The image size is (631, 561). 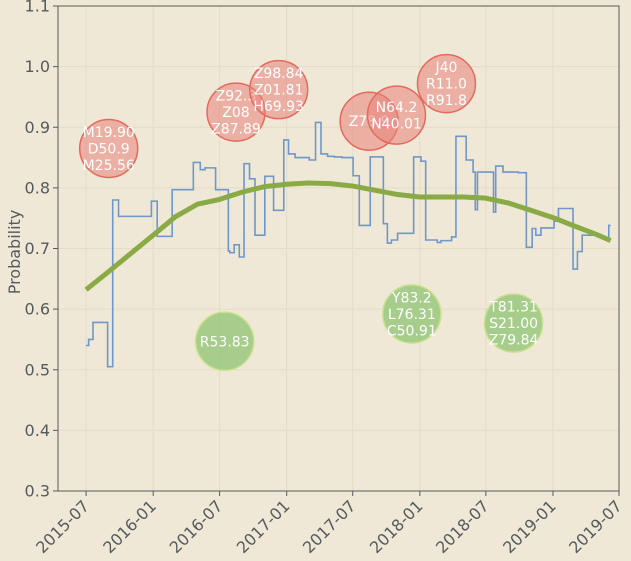 What do you see at coordinates (397, 108) in the screenshot?
I see `bubble-label: N64.2` at bounding box center [397, 108].